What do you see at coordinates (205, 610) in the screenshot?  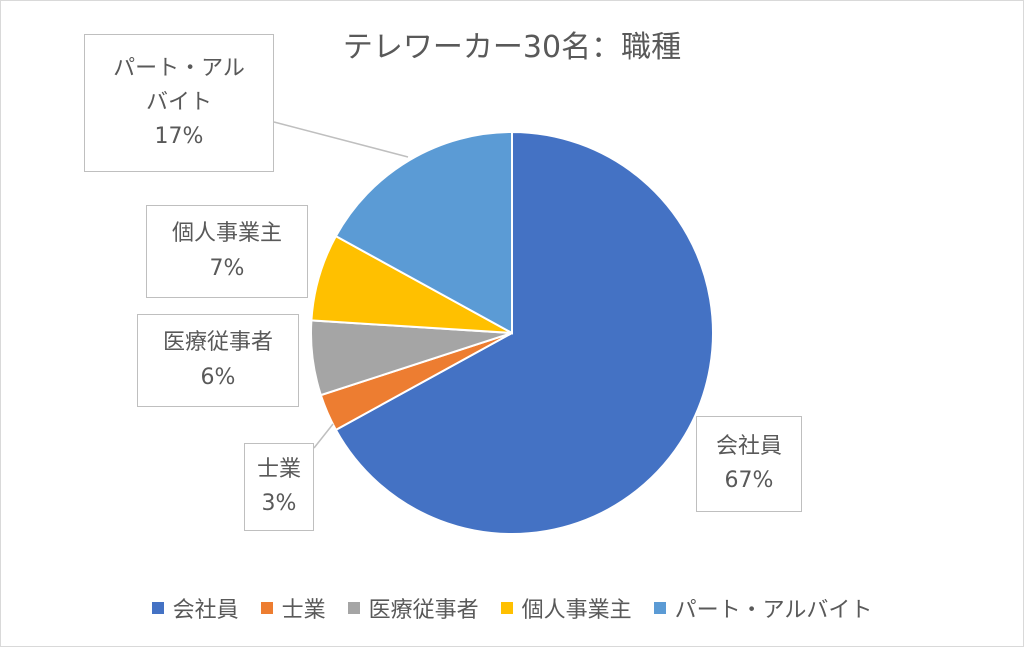 I see `legend-label: 会社員` at bounding box center [205, 610].